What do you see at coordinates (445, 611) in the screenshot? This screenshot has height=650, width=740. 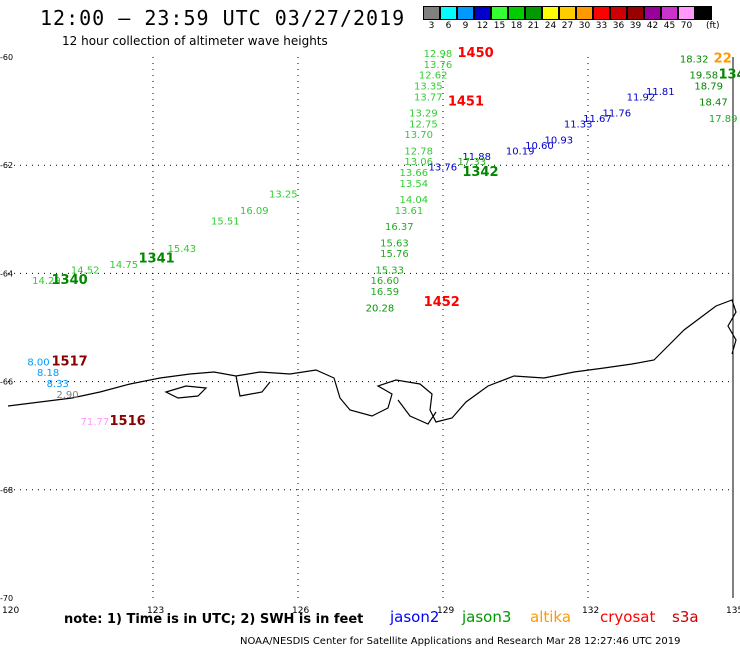 I see `longitude-tick-label: 129` at bounding box center [445, 611].